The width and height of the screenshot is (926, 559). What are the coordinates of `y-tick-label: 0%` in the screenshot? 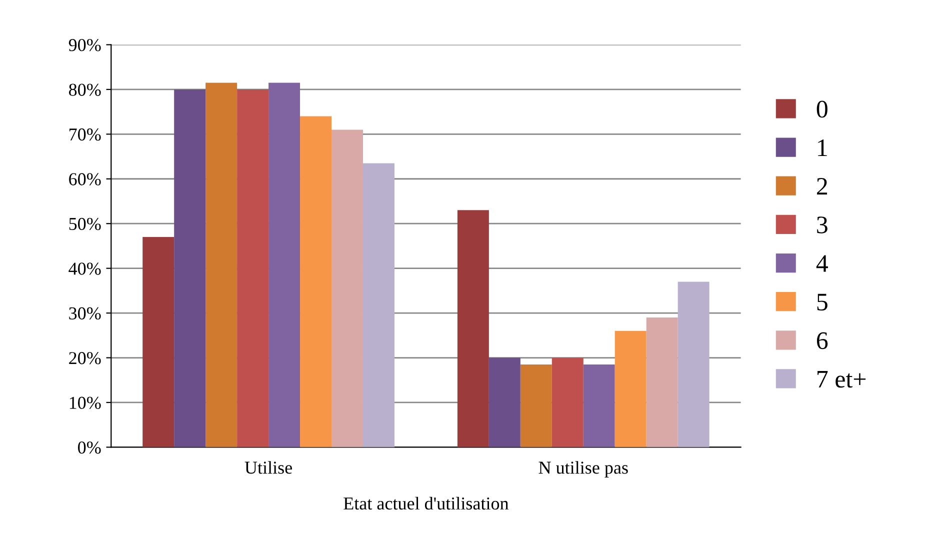 It's located at (89, 447).